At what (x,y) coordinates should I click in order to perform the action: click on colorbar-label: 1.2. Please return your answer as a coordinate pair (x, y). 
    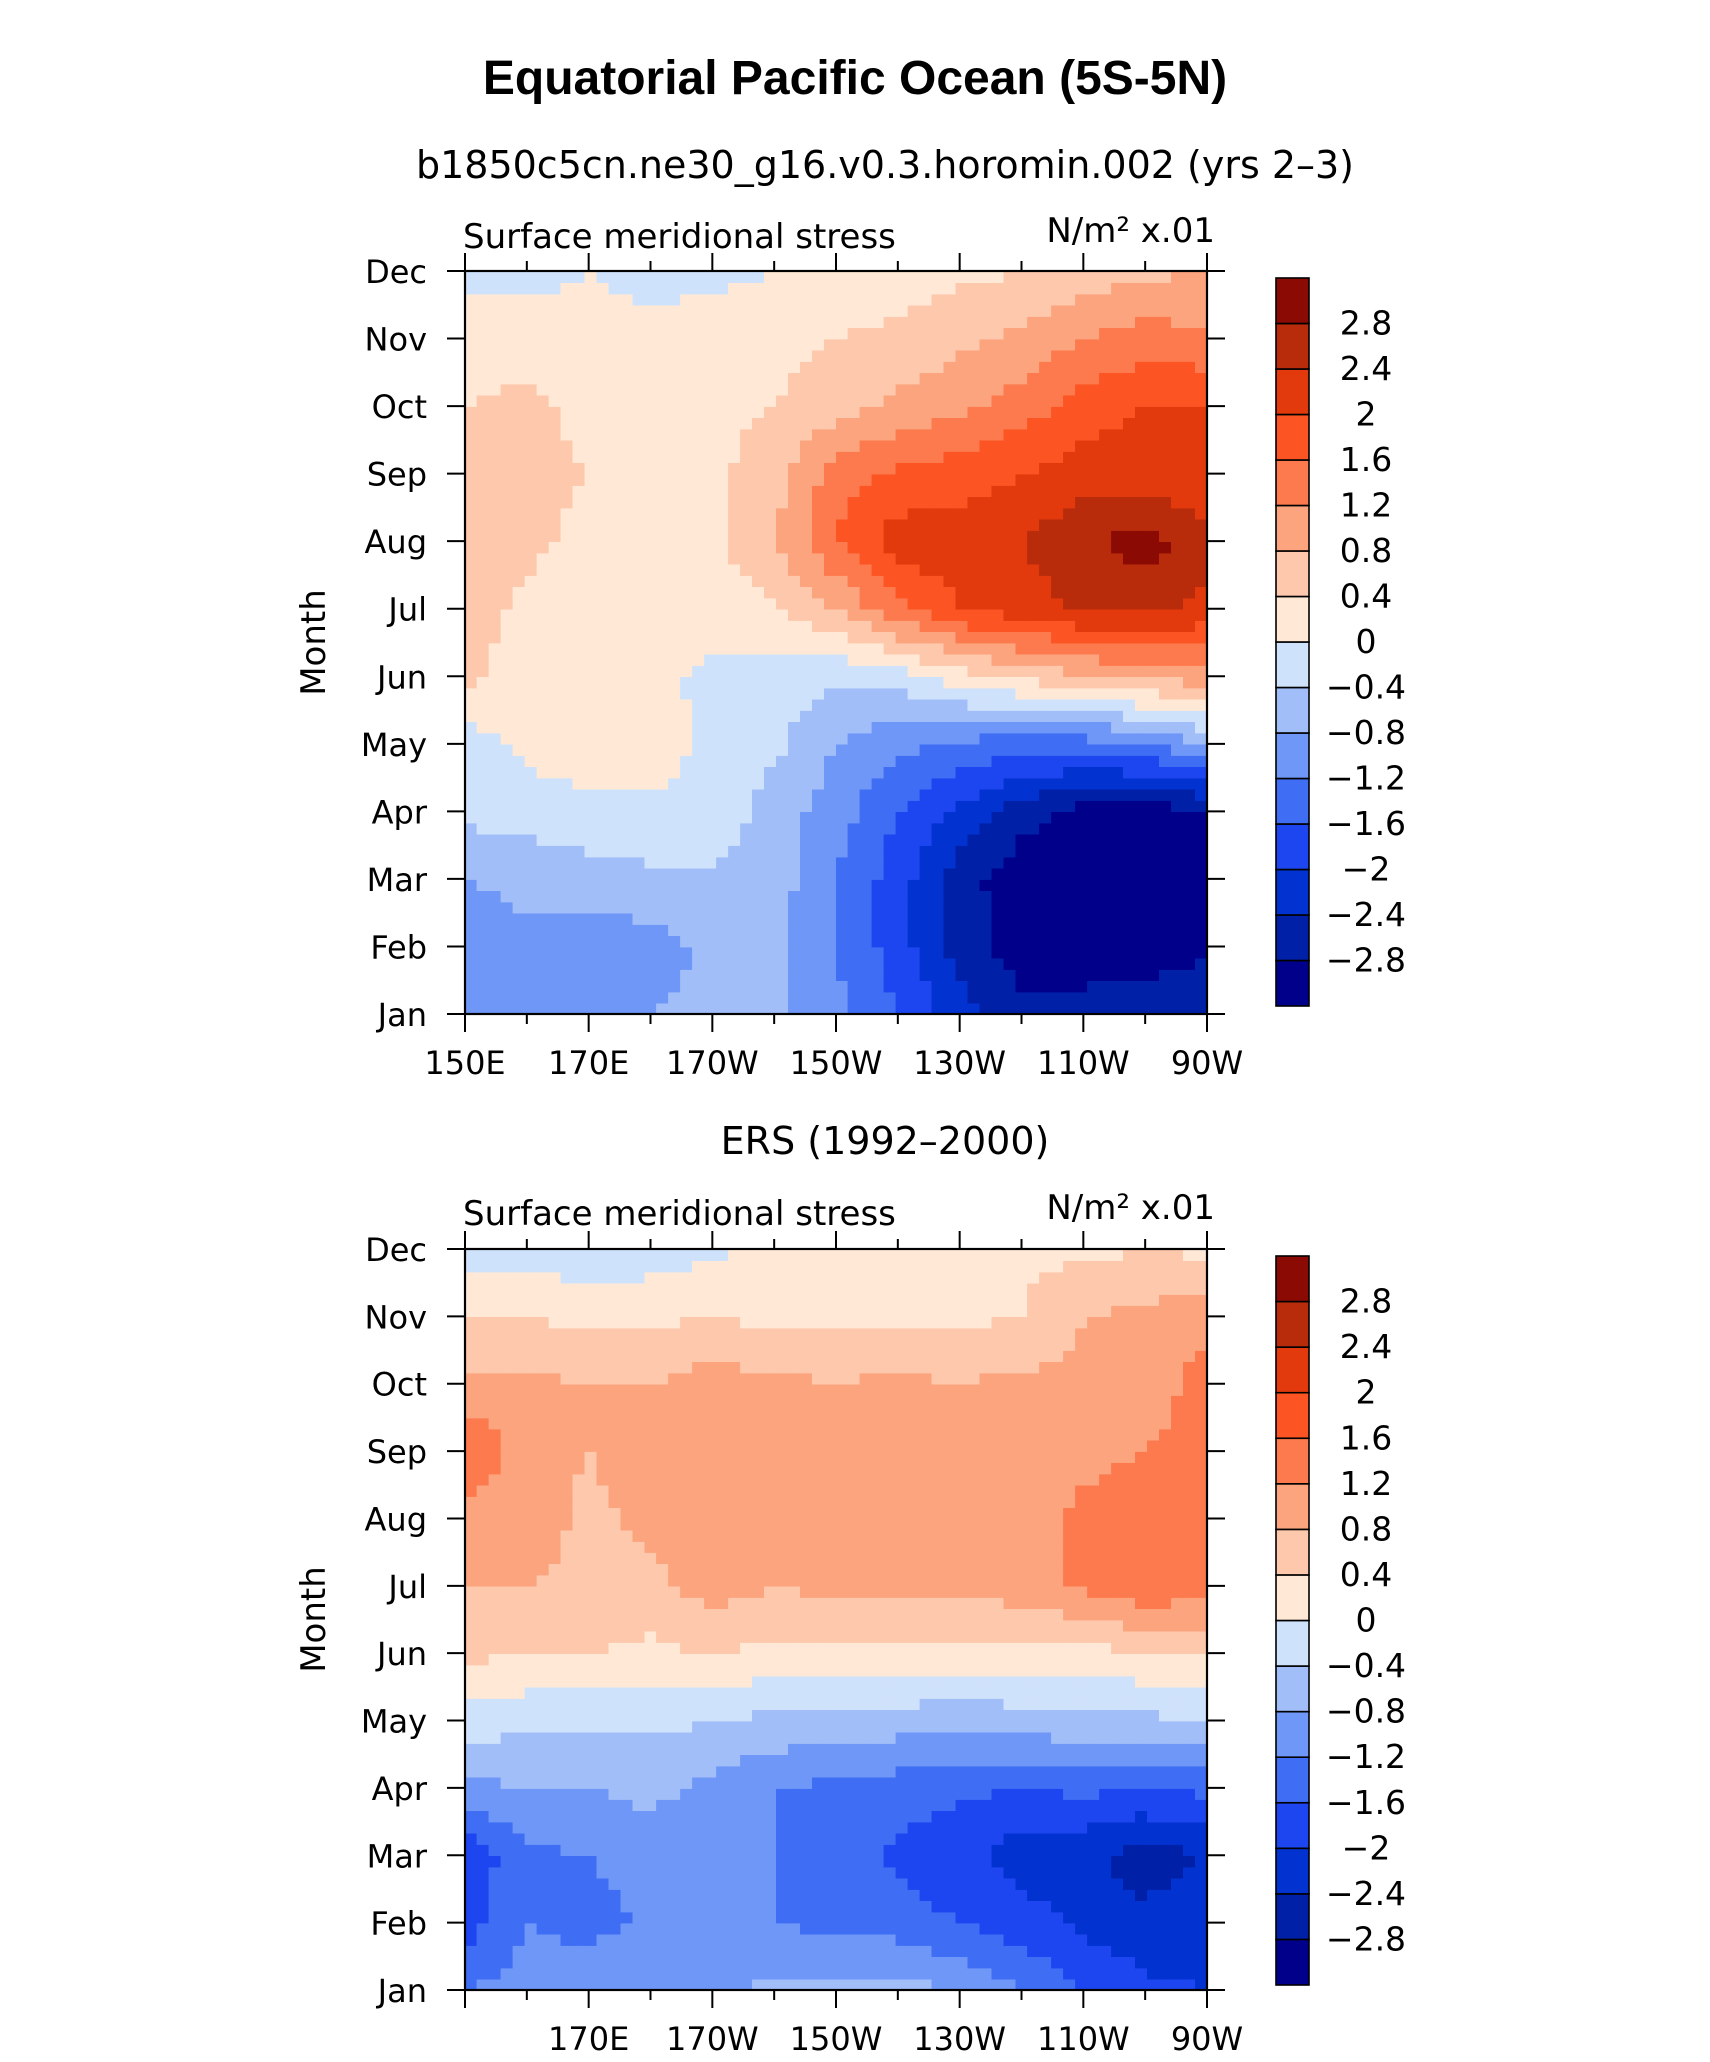
    Looking at the image, I should click on (1366, 505).